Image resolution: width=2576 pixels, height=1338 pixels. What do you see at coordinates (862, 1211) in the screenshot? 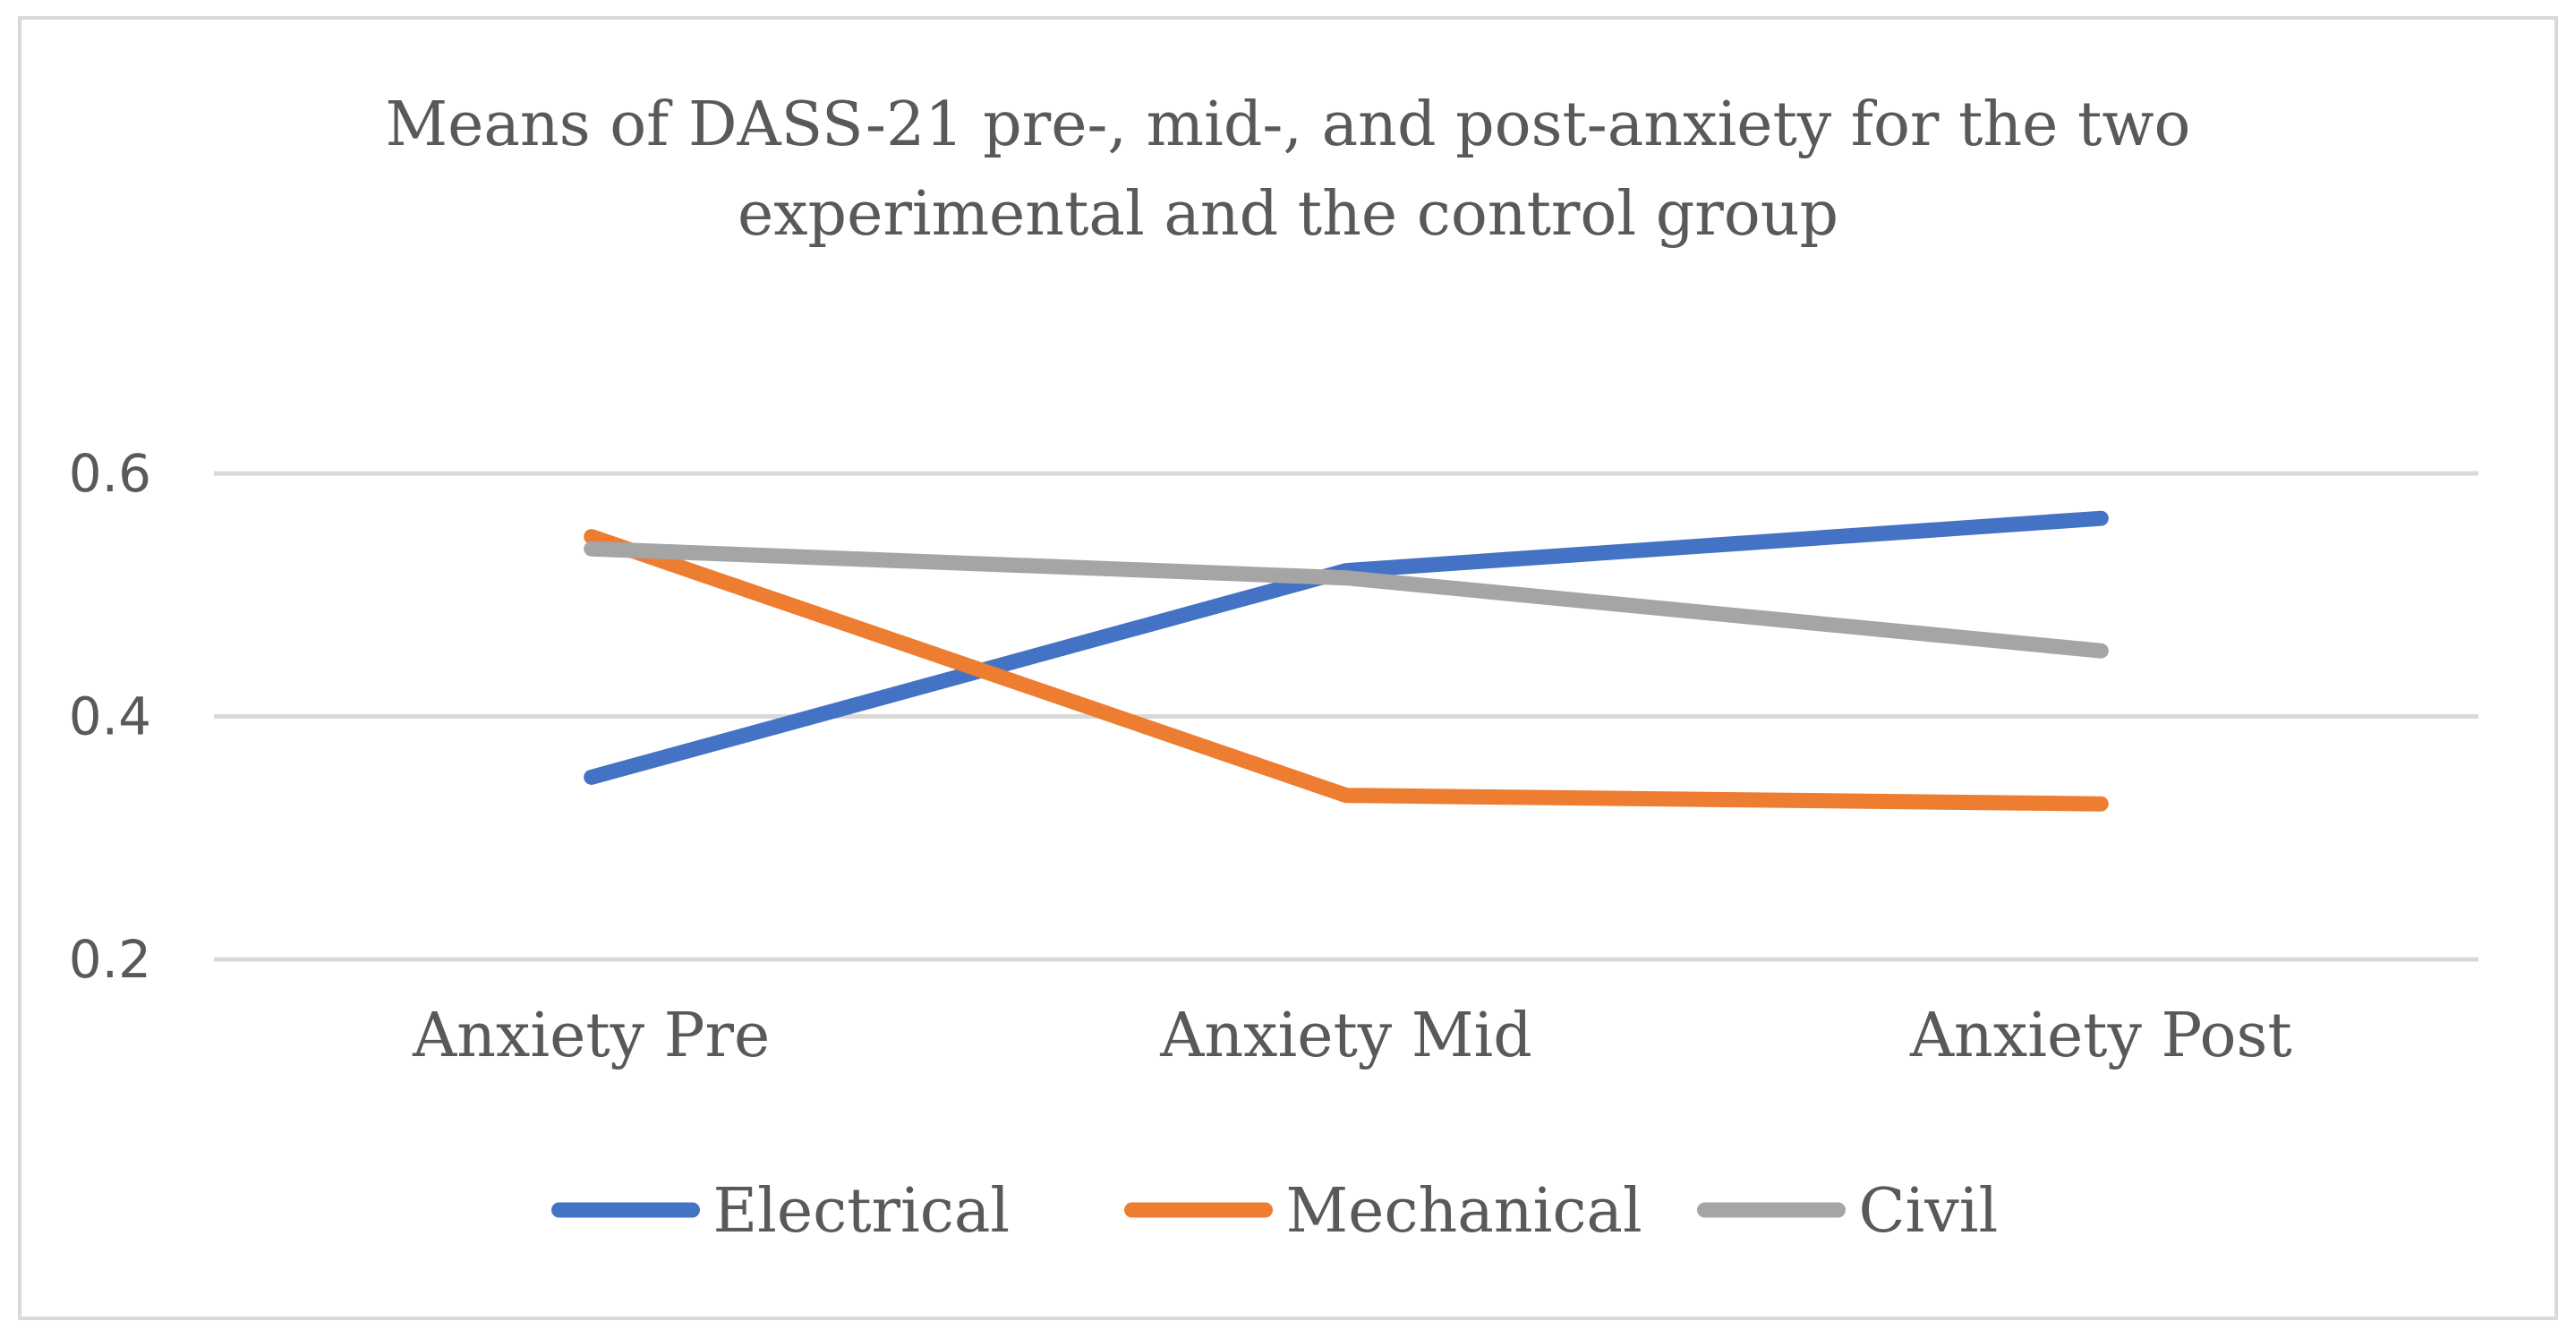
I see `legend-label: Electrical` at bounding box center [862, 1211].